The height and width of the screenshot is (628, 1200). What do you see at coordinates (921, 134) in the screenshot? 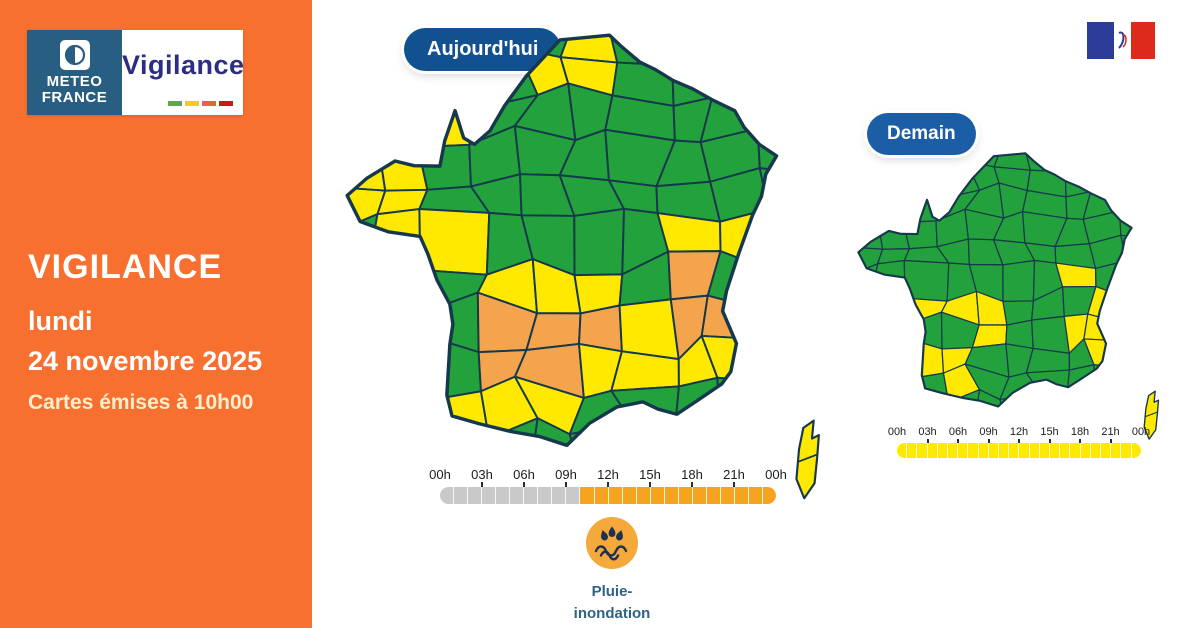
I see `badge-tomorrow: Demain` at bounding box center [921, 134].